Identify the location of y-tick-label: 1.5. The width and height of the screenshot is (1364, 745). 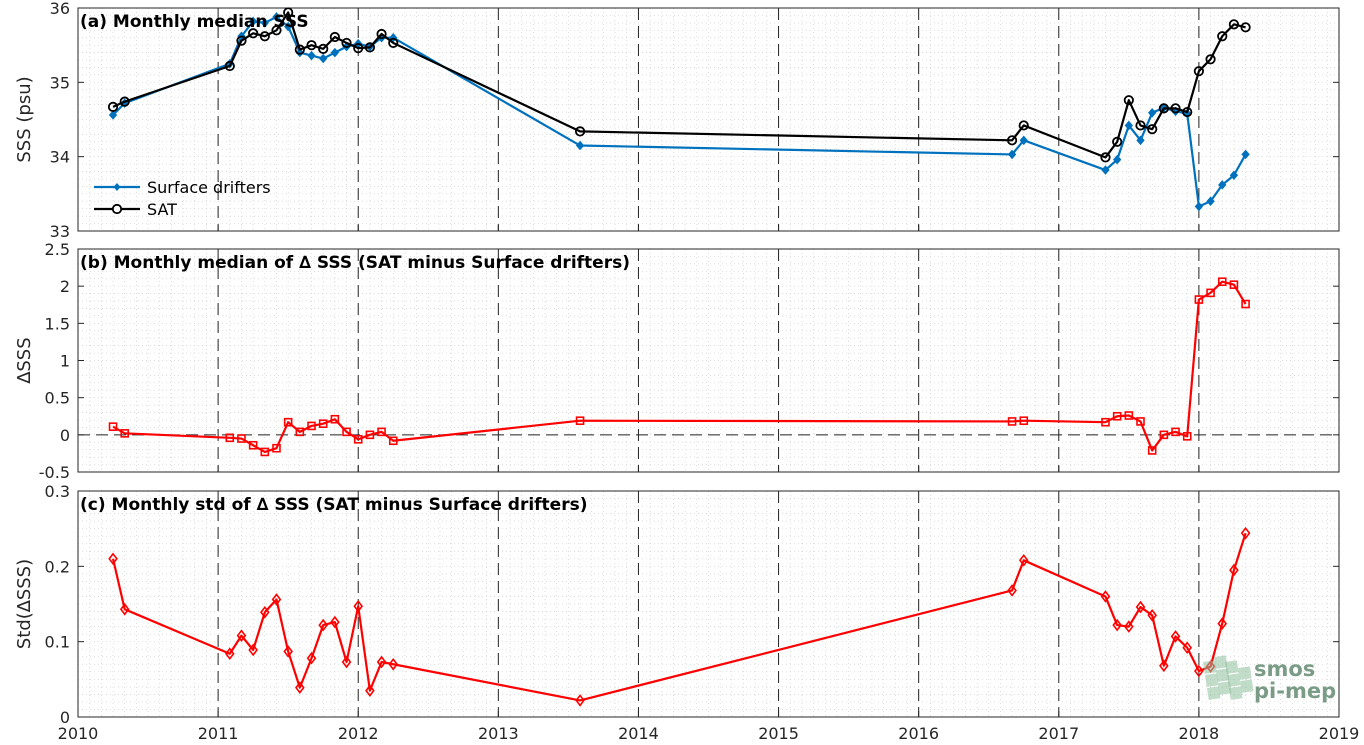
(57, 323).